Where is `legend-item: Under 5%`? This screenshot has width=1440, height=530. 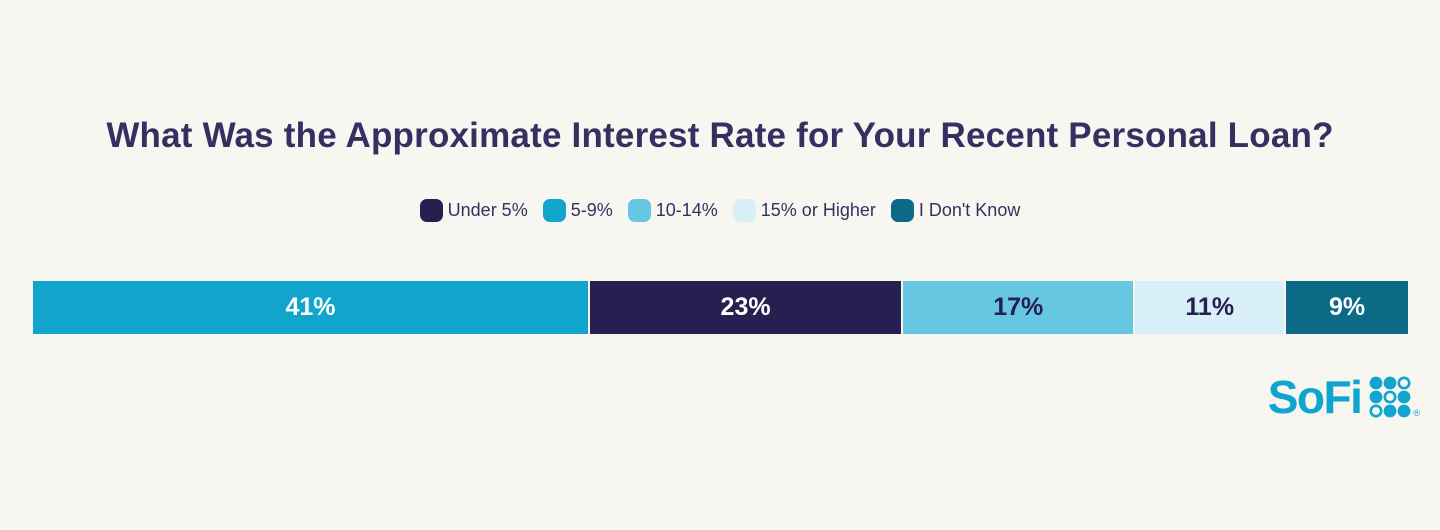 legend-item: Under 5% is located at coordinates (473, 210).